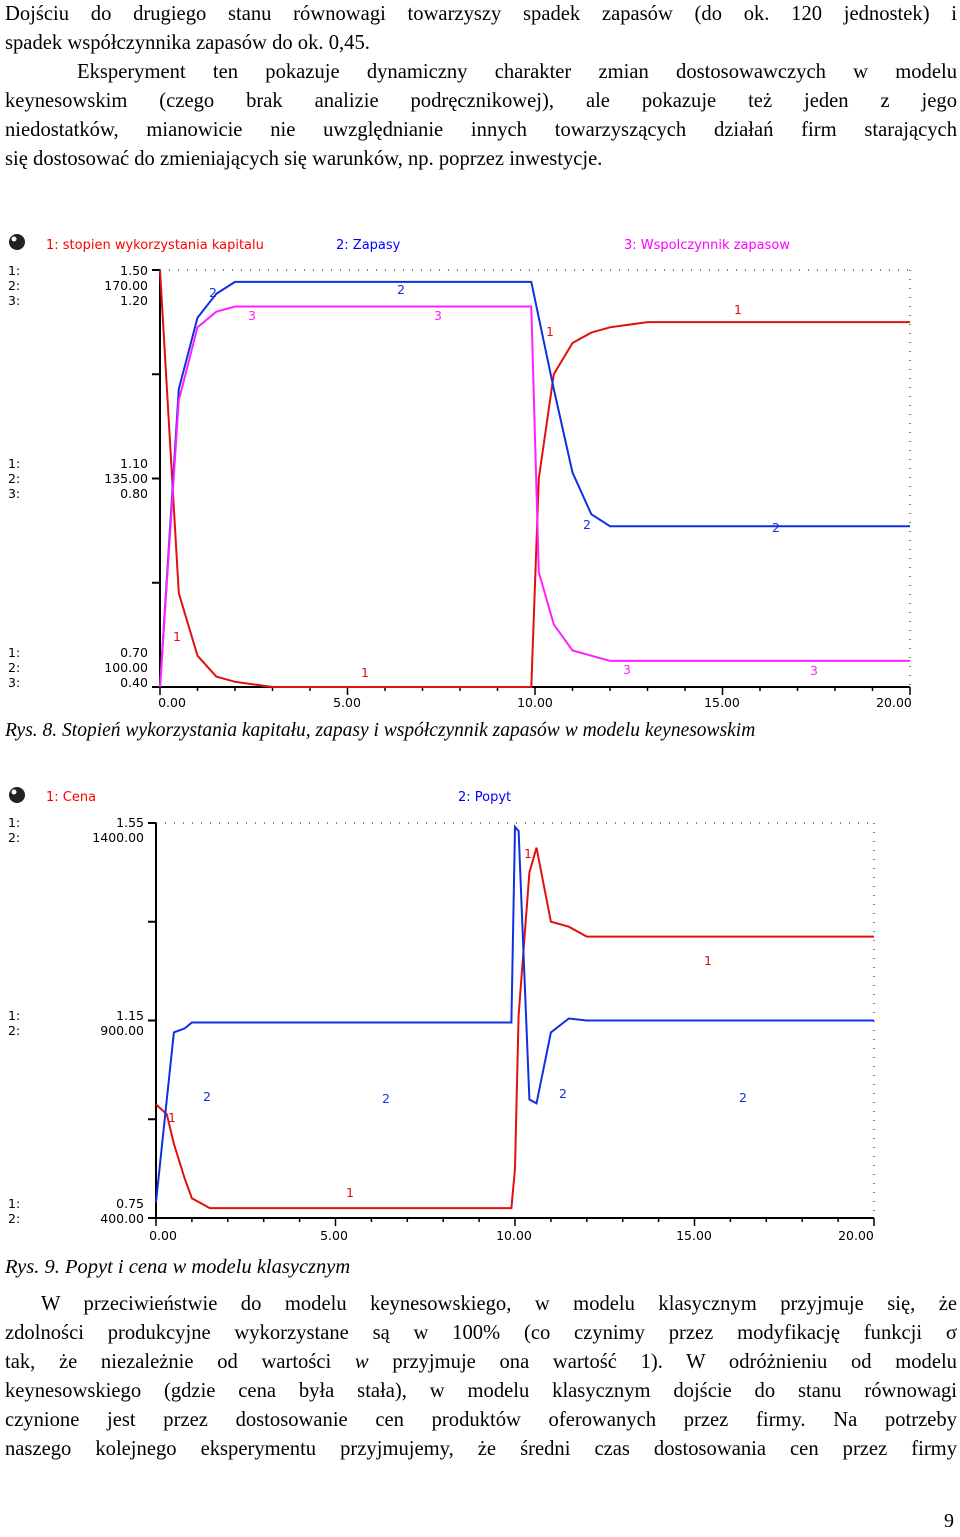 Image resolution: width=960 pixels, height=1537 pixels. What do you see at coordinates (386, 1098) in the screenshot?
I see `fig9-marker-2b: 2` at bounding box center [386, 1098].